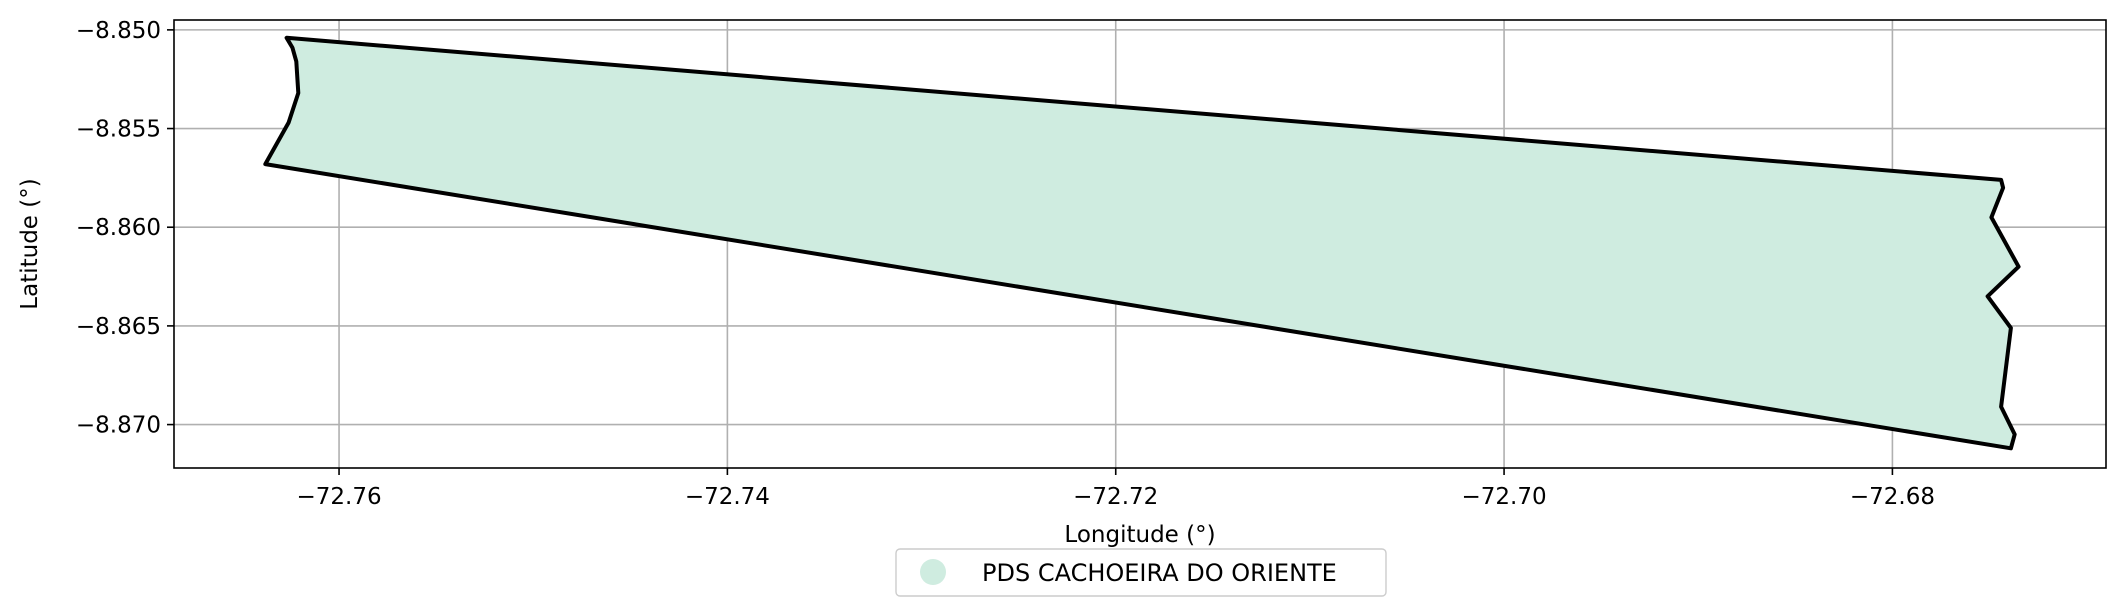 The image size is (2127, 616). What do you see at coordinates (118, 228) in the screenshot?
I see `y-tick-label: −8.860` at bounding box center [118, 228].